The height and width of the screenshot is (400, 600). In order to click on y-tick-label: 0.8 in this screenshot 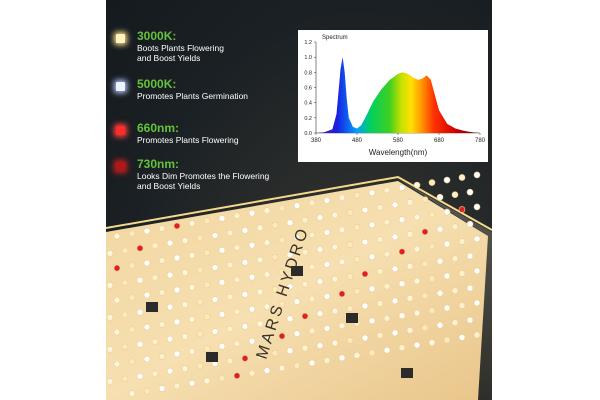, I will do `click(308, 73)`.